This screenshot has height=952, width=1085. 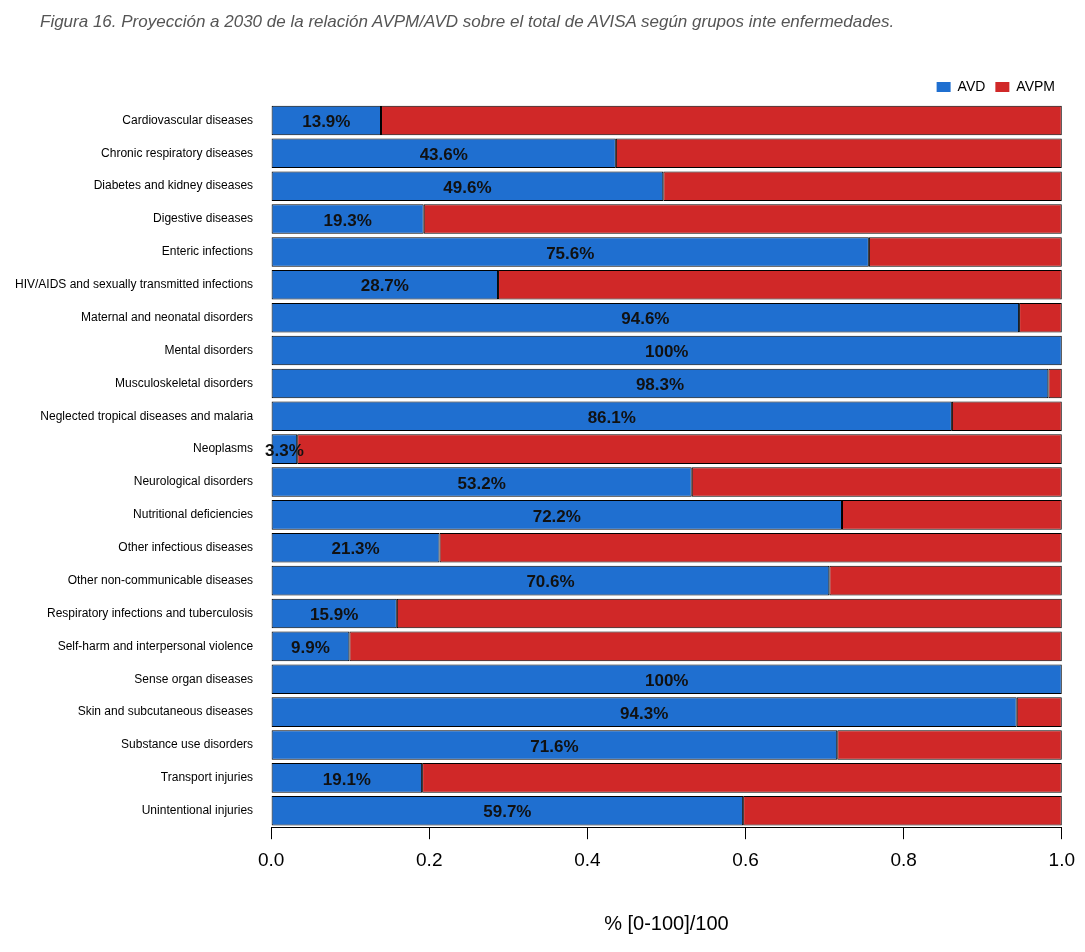 I want to click on data-label: 86.1%, so click(x=611, y=417).